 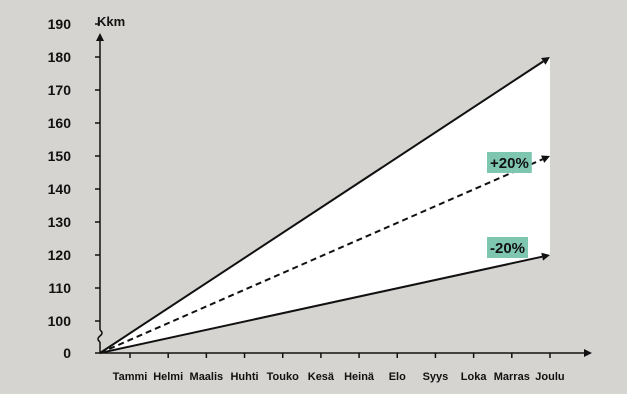 I want to click on y-axis-ticks: 0100110120130140150160170180190200, so click(x=74, y=188).